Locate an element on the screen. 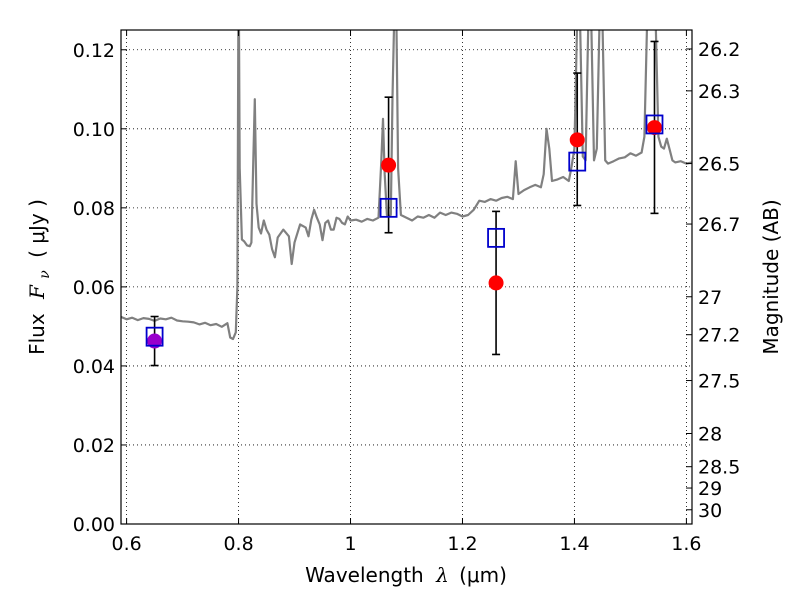  mag-tick-label: 26.2 is located at coordinates (719, 50).